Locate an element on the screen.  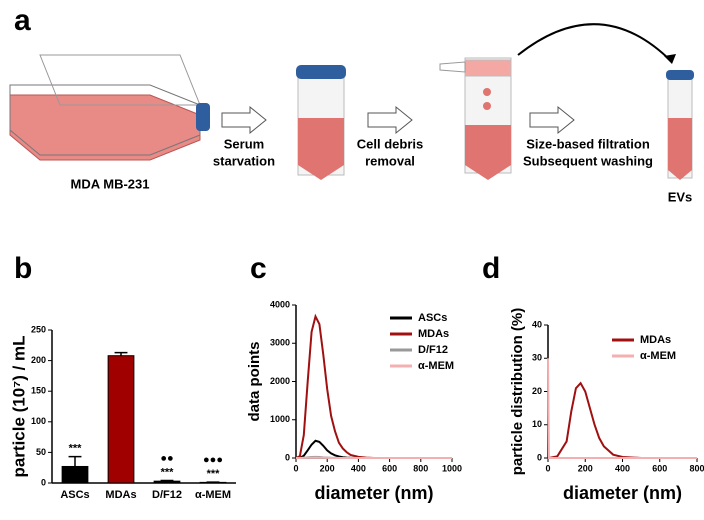
y-tick-label: 100 is located at coordinates (38, 421).